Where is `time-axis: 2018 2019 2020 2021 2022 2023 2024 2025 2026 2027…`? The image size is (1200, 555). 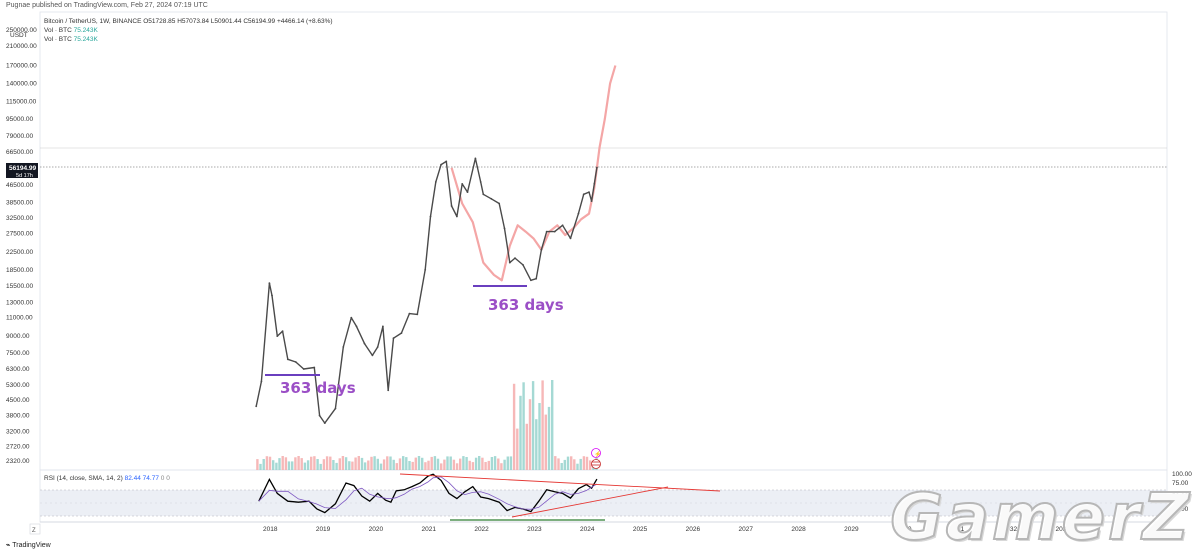
time-axis: 2018 2019 2020 2021 2022 2023 2024 2025 2026 2027… is located at coordinates (666, 529).